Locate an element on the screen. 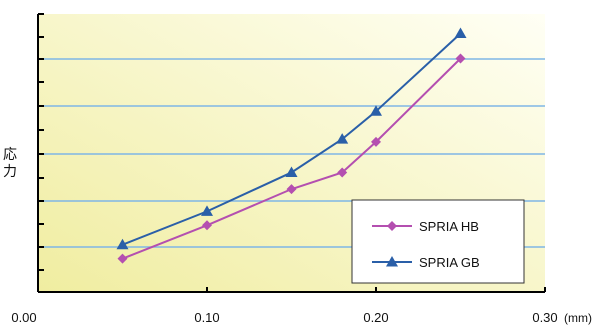 Image resolution: width=599 pixels, height=325 pixels. legend-label: SPRIA HB is located at coordinates (449, 226).